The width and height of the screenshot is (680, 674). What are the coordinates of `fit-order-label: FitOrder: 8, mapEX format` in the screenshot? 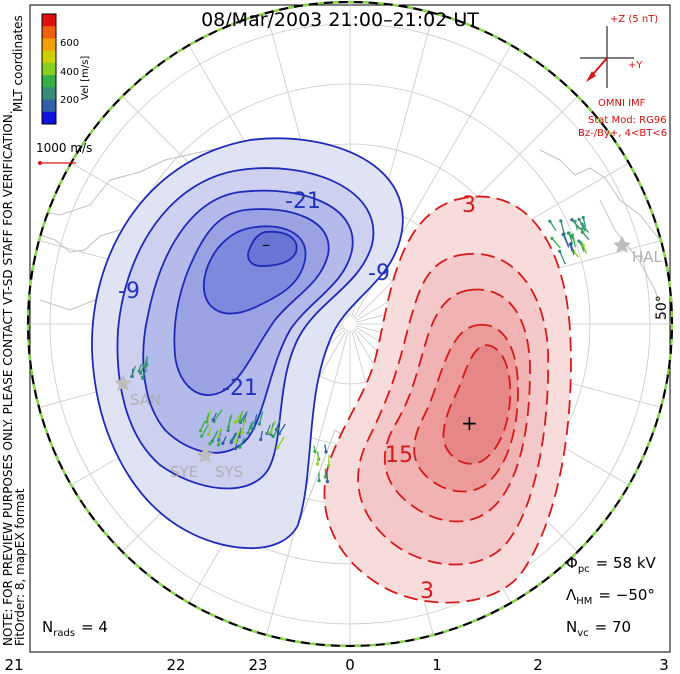 It's located at (20, 567).